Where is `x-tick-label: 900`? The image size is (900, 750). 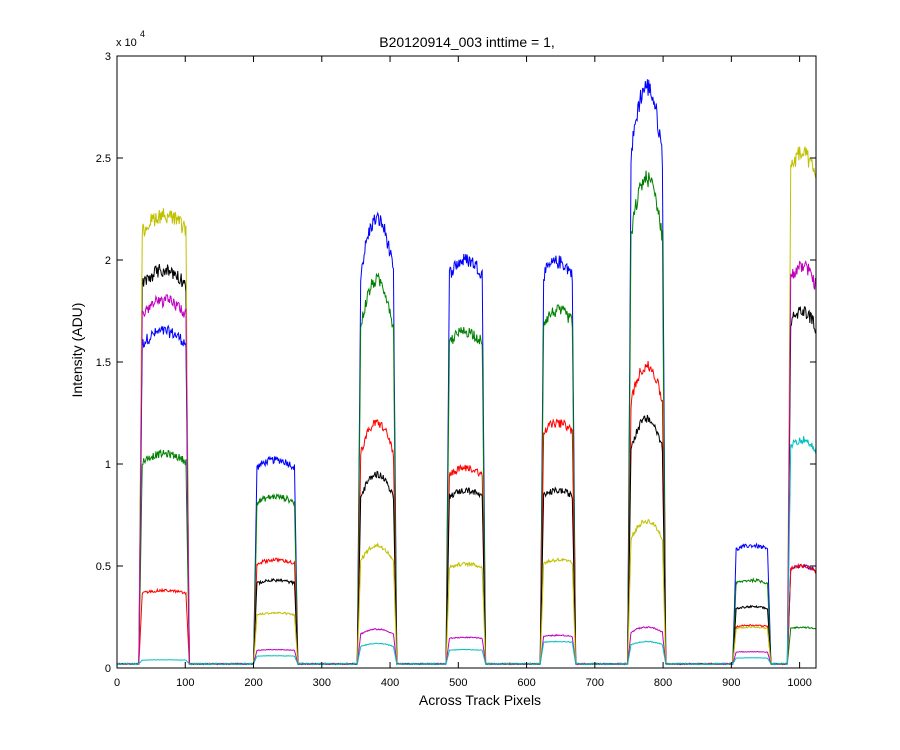
x-tick-label: 900 is located at coordinates (731, 683).